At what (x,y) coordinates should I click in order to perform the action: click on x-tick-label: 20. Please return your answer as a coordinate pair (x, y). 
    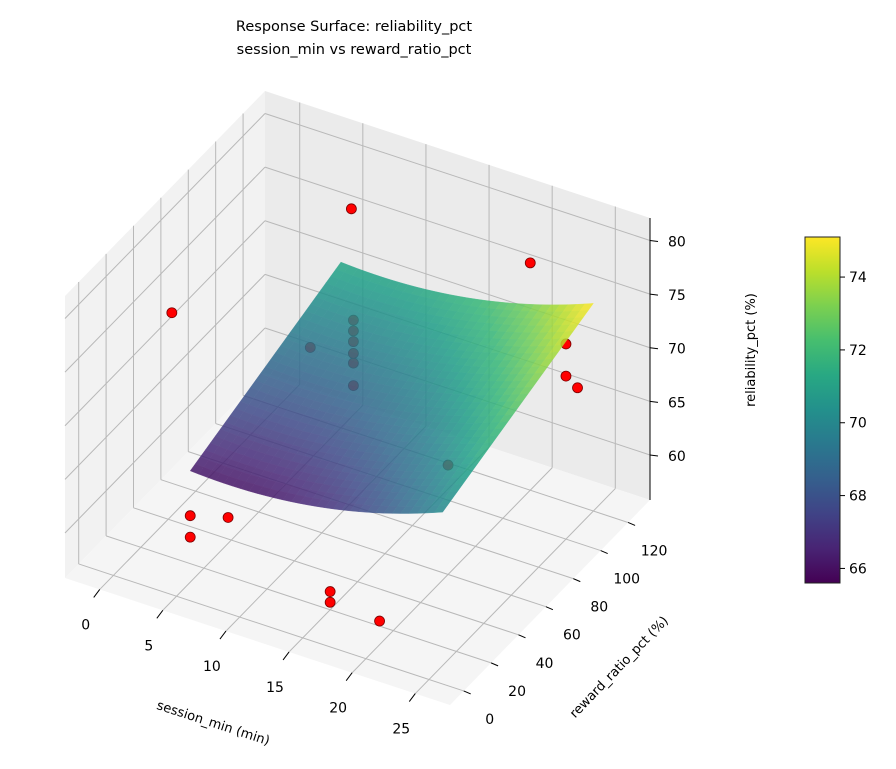
    Looking at the image, I should click on (338, 709).